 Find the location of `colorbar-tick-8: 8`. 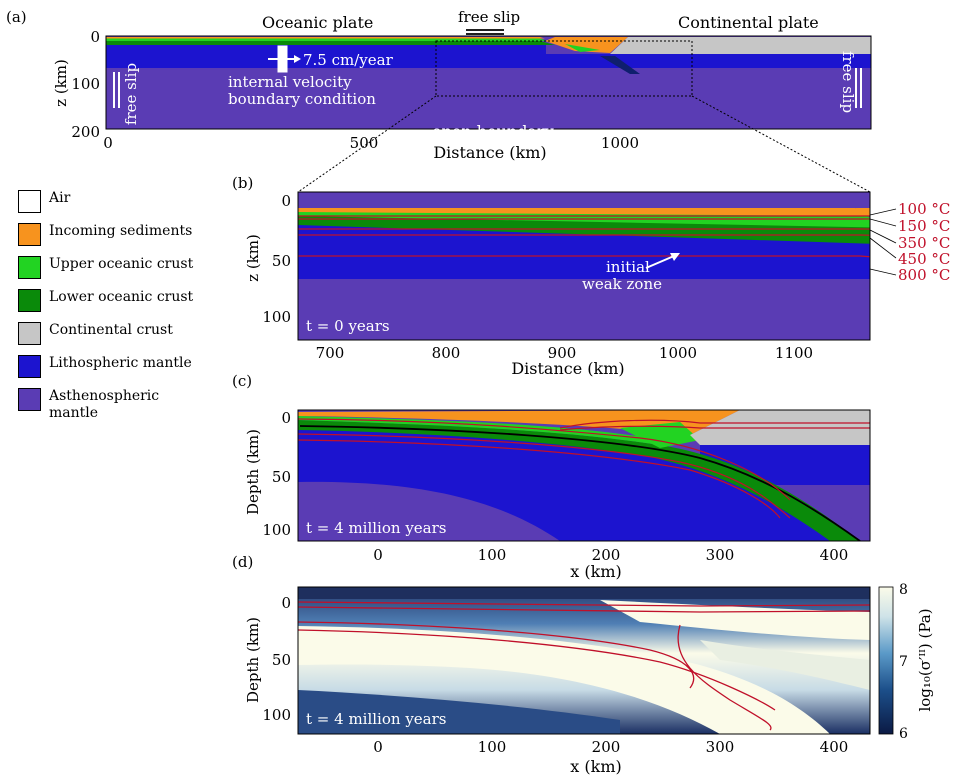

colorbar-tick-8: 8 is located at coordinates (903, 590).